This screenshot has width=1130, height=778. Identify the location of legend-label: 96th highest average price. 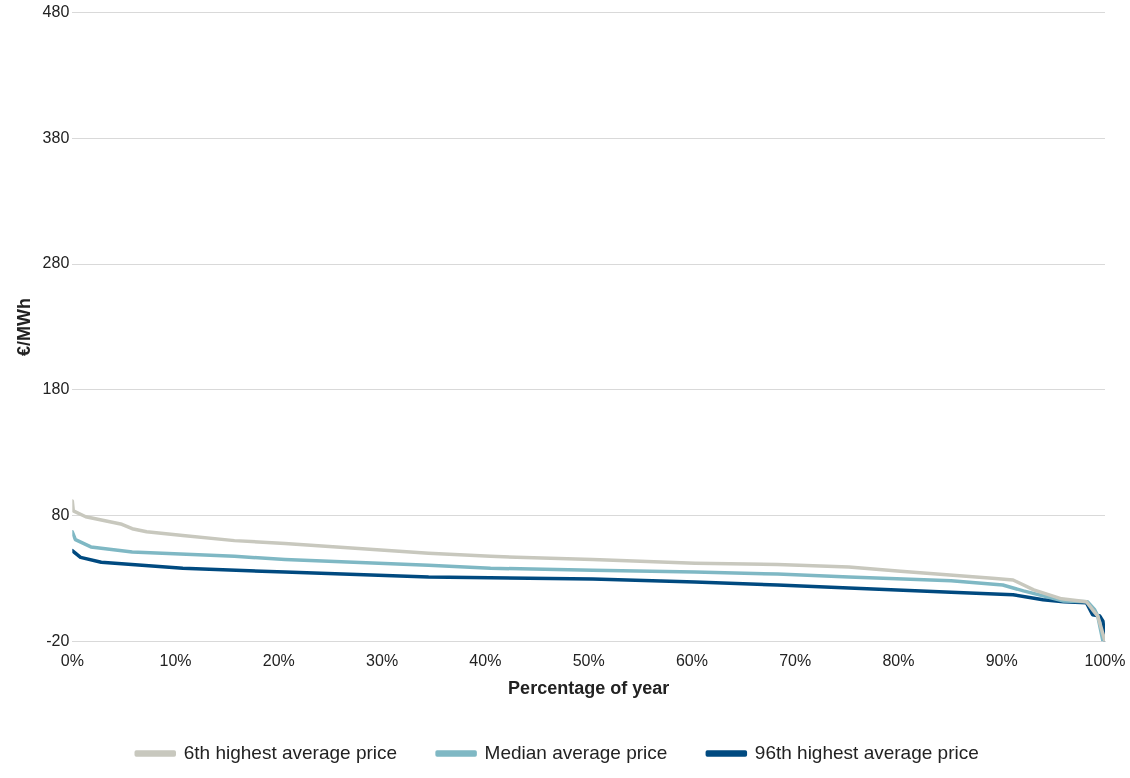
(866, 752).